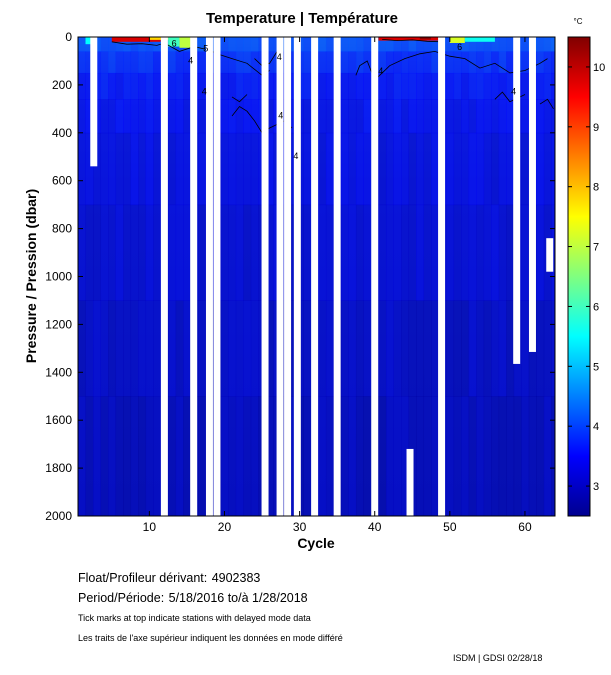  What do you see at coordinates (225, 527) in the screenshot?
I see `x-tick-label: 20` at bounding box center [225, 527].